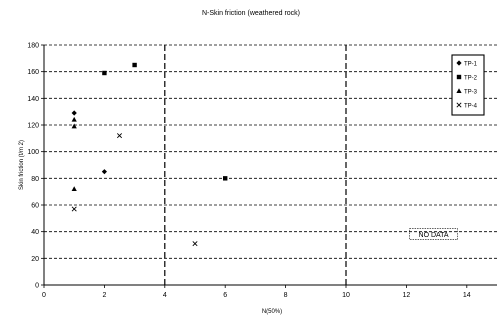 This screenshot has height=326, width=502. What do you see at coordinates (33, 72) in the screenshot?
I see `y-tick-label: 160` at bounding box center [33, 72].